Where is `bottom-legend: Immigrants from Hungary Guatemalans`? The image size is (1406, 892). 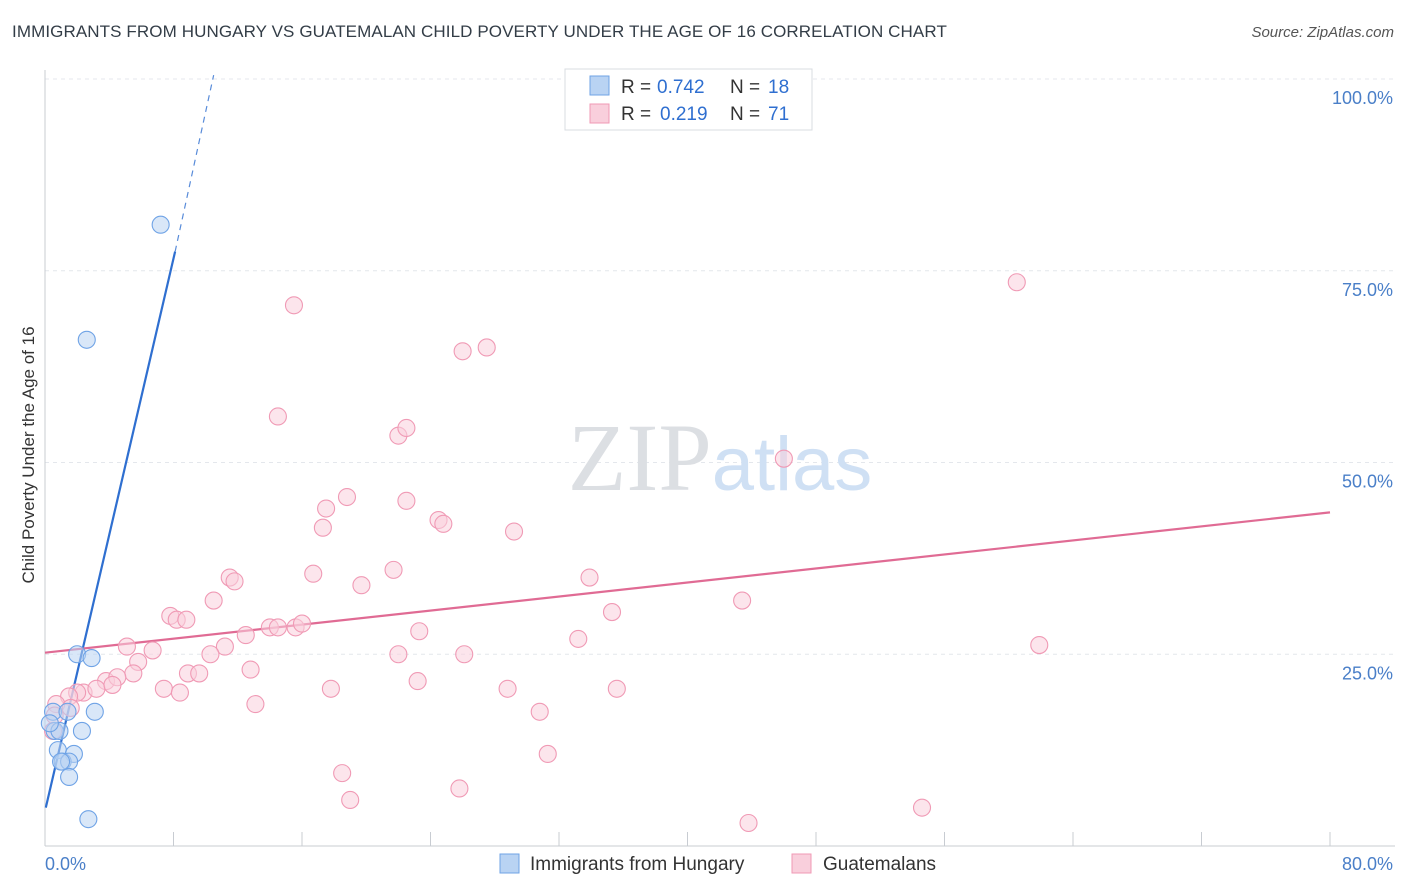 bottom-legend: Immigrants from Hungary Guatemalans is located at coordinates (717, 864).